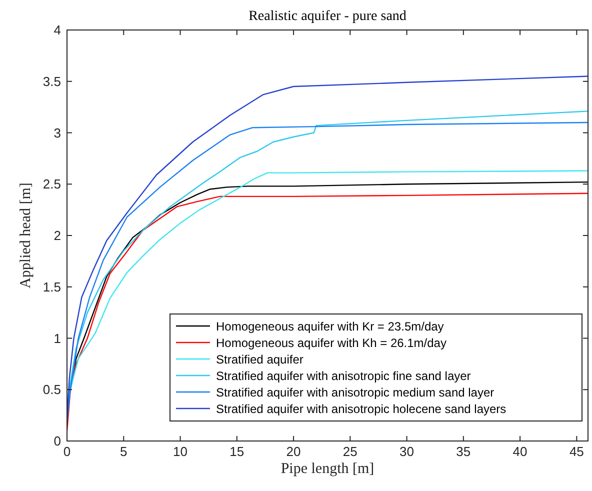 This screenshot has width=592, height=491. Describe the element at coordinates (576, 451) in the screenshot. I see `x-tick-label: 45` at that location.